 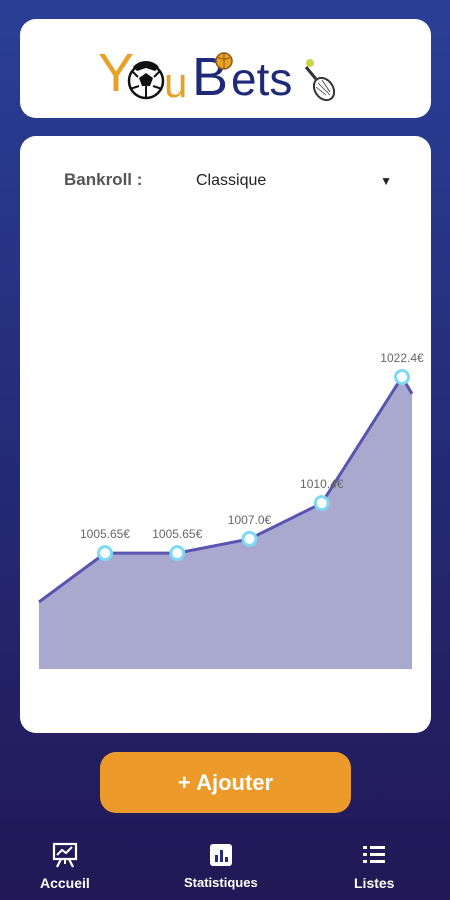 I want to click on youbets-logo: Y u B ets, so click(x=216, y=75).